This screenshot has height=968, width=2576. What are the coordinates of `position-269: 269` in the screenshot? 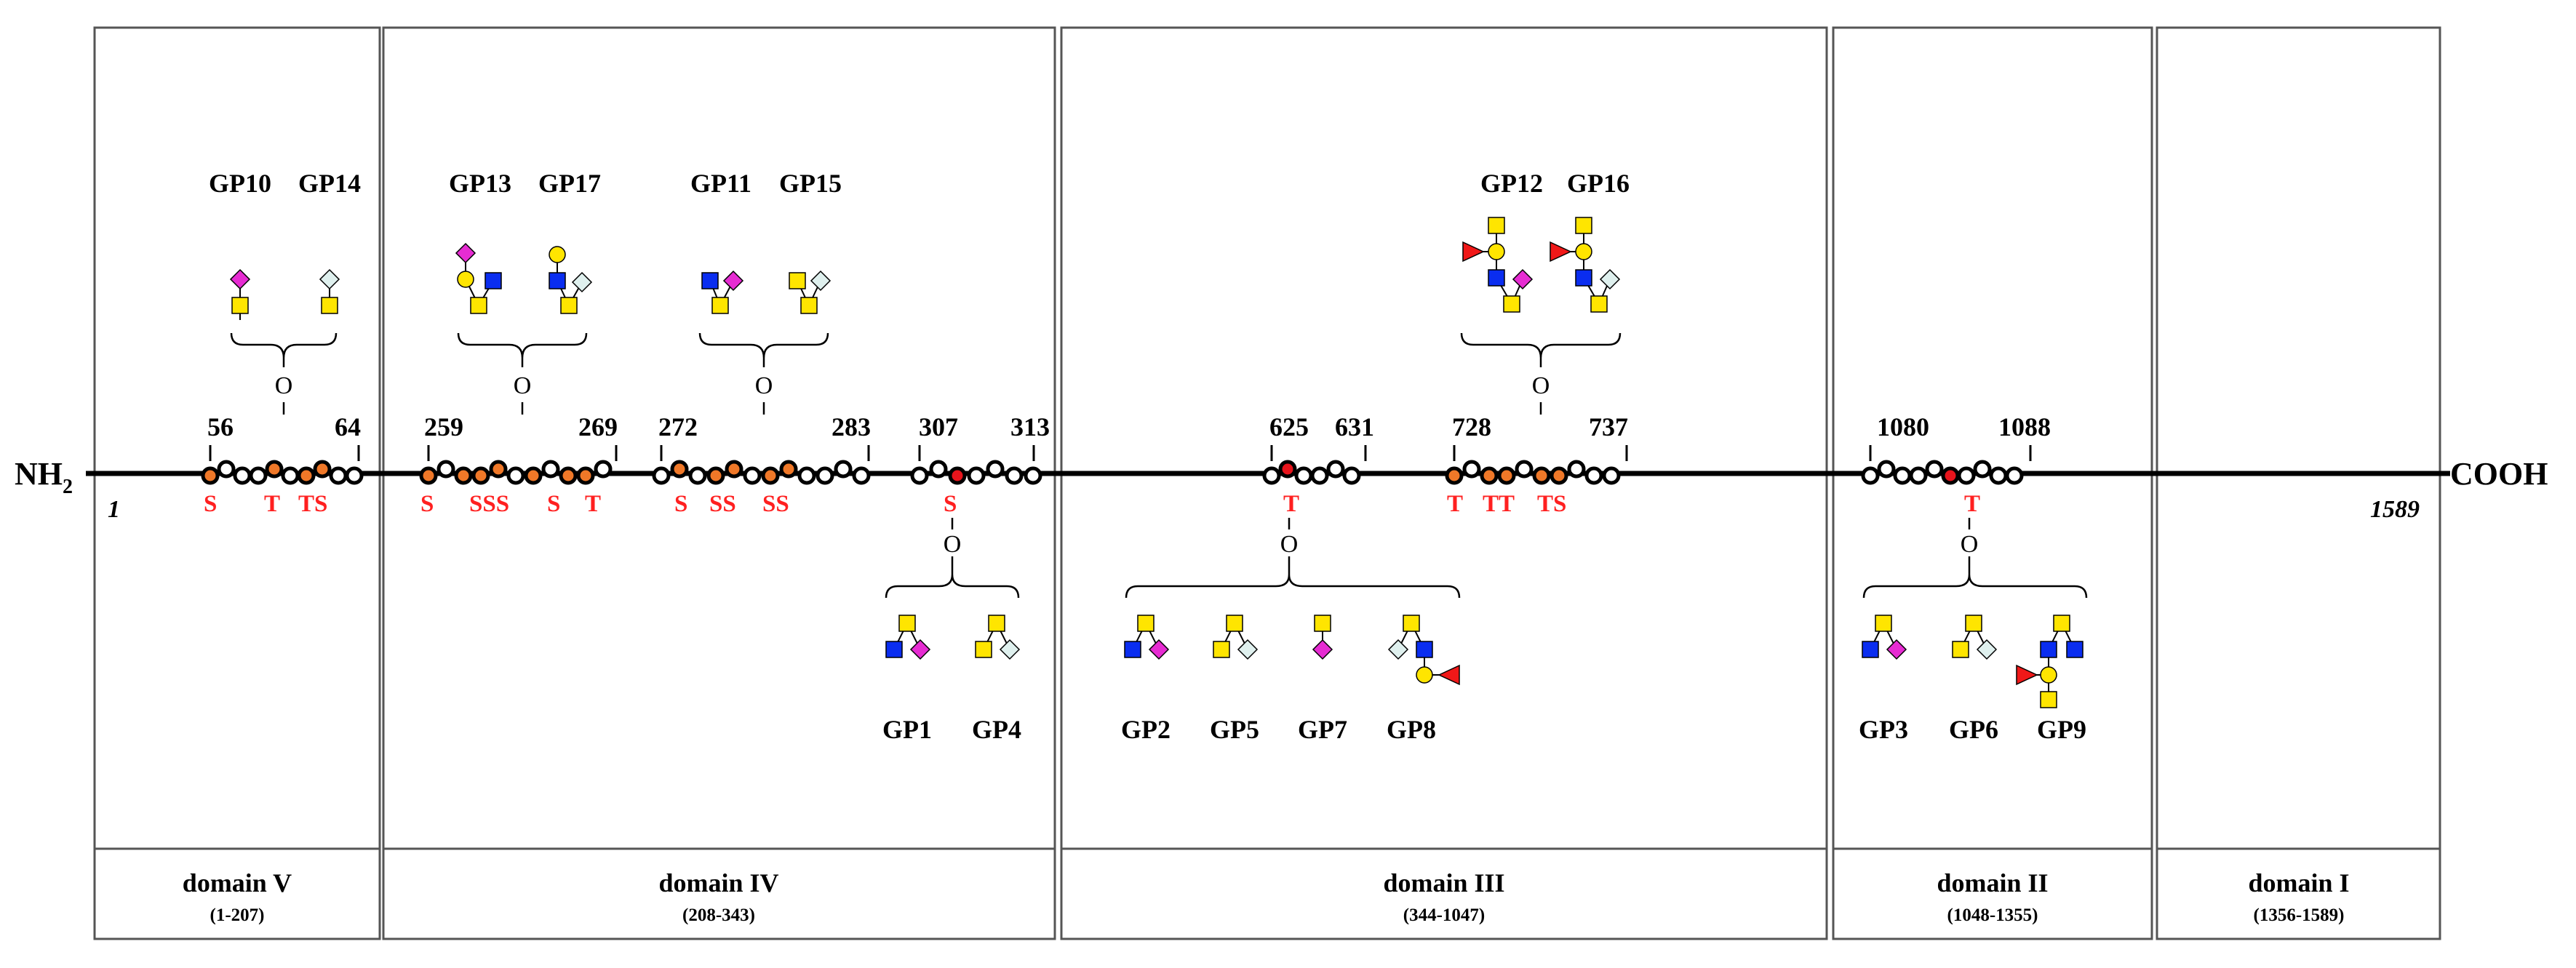 It's located at (598, 426).